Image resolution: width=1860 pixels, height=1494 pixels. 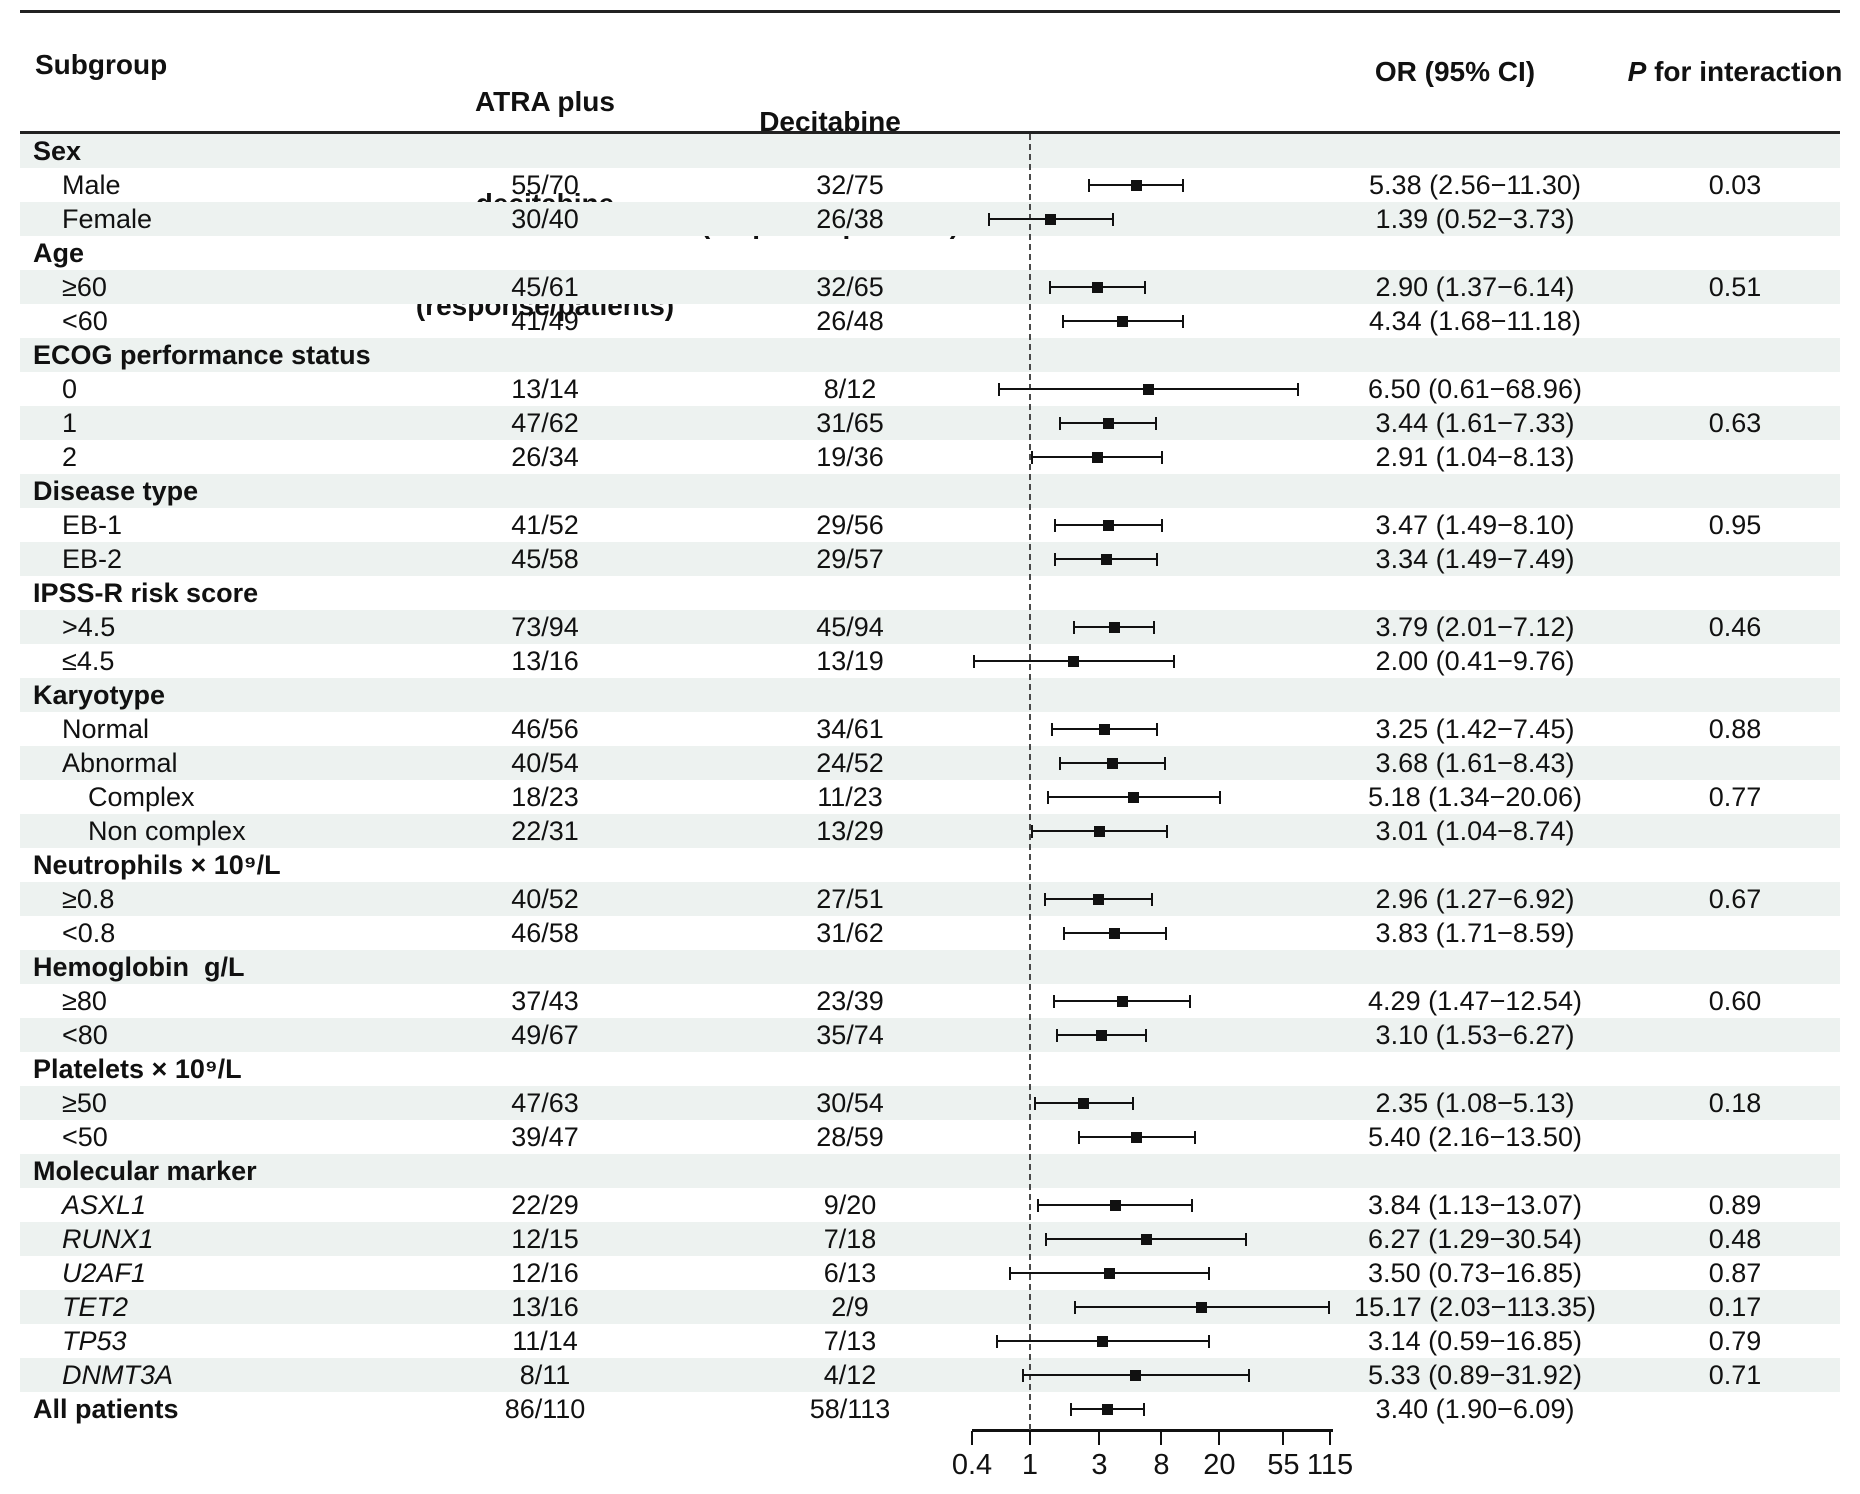 I want to click on subgroup-label: ≥80, so click(x=84, y=1001).